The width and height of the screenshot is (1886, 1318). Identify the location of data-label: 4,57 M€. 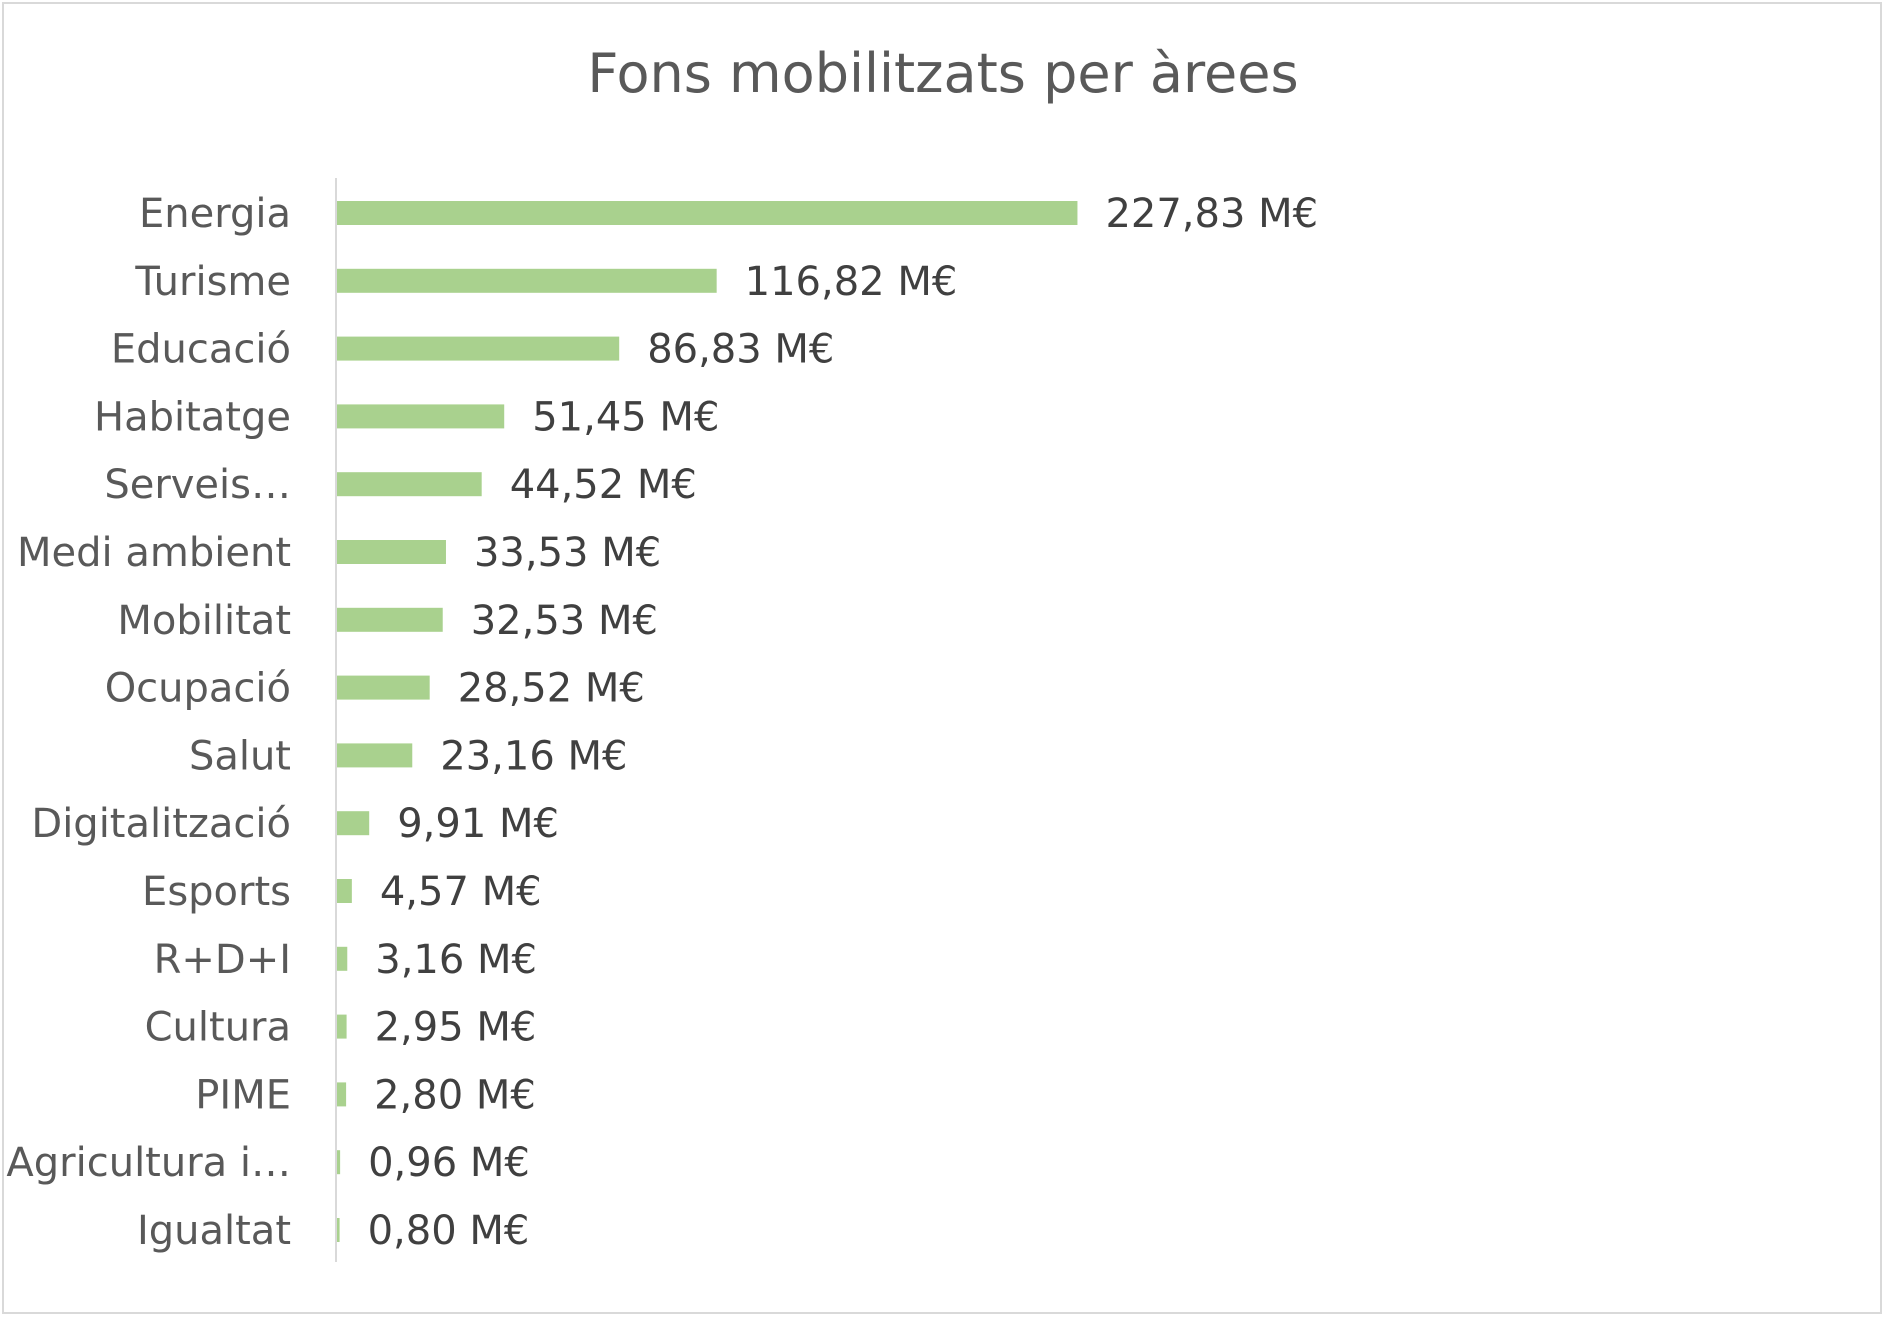
(461, 892).